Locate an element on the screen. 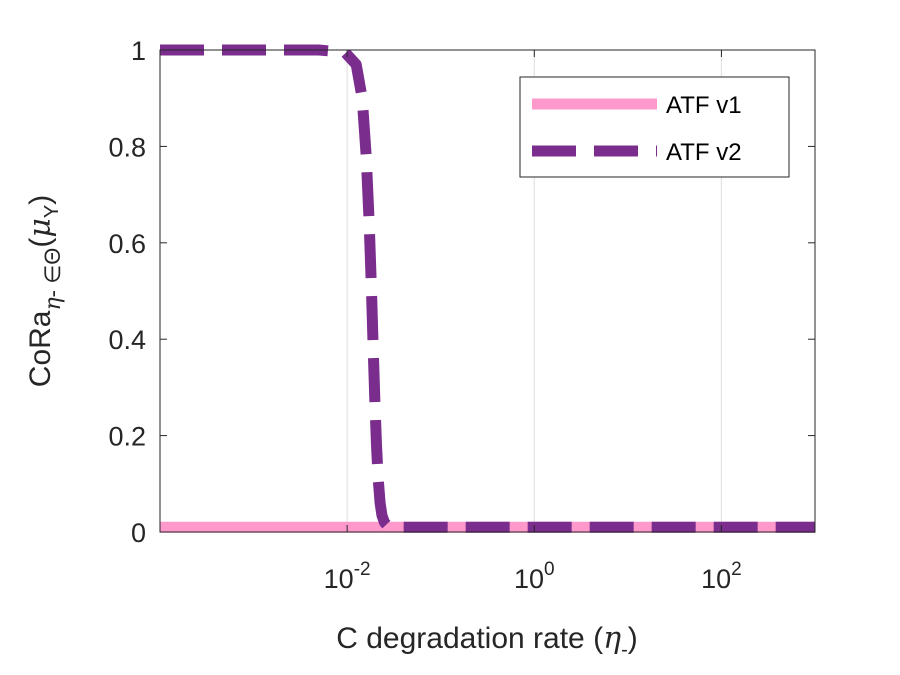 The height and width of the screenshot is (675, 900). legend-label-atf-v1: ATF v1 is located at coordinates (704, 105).